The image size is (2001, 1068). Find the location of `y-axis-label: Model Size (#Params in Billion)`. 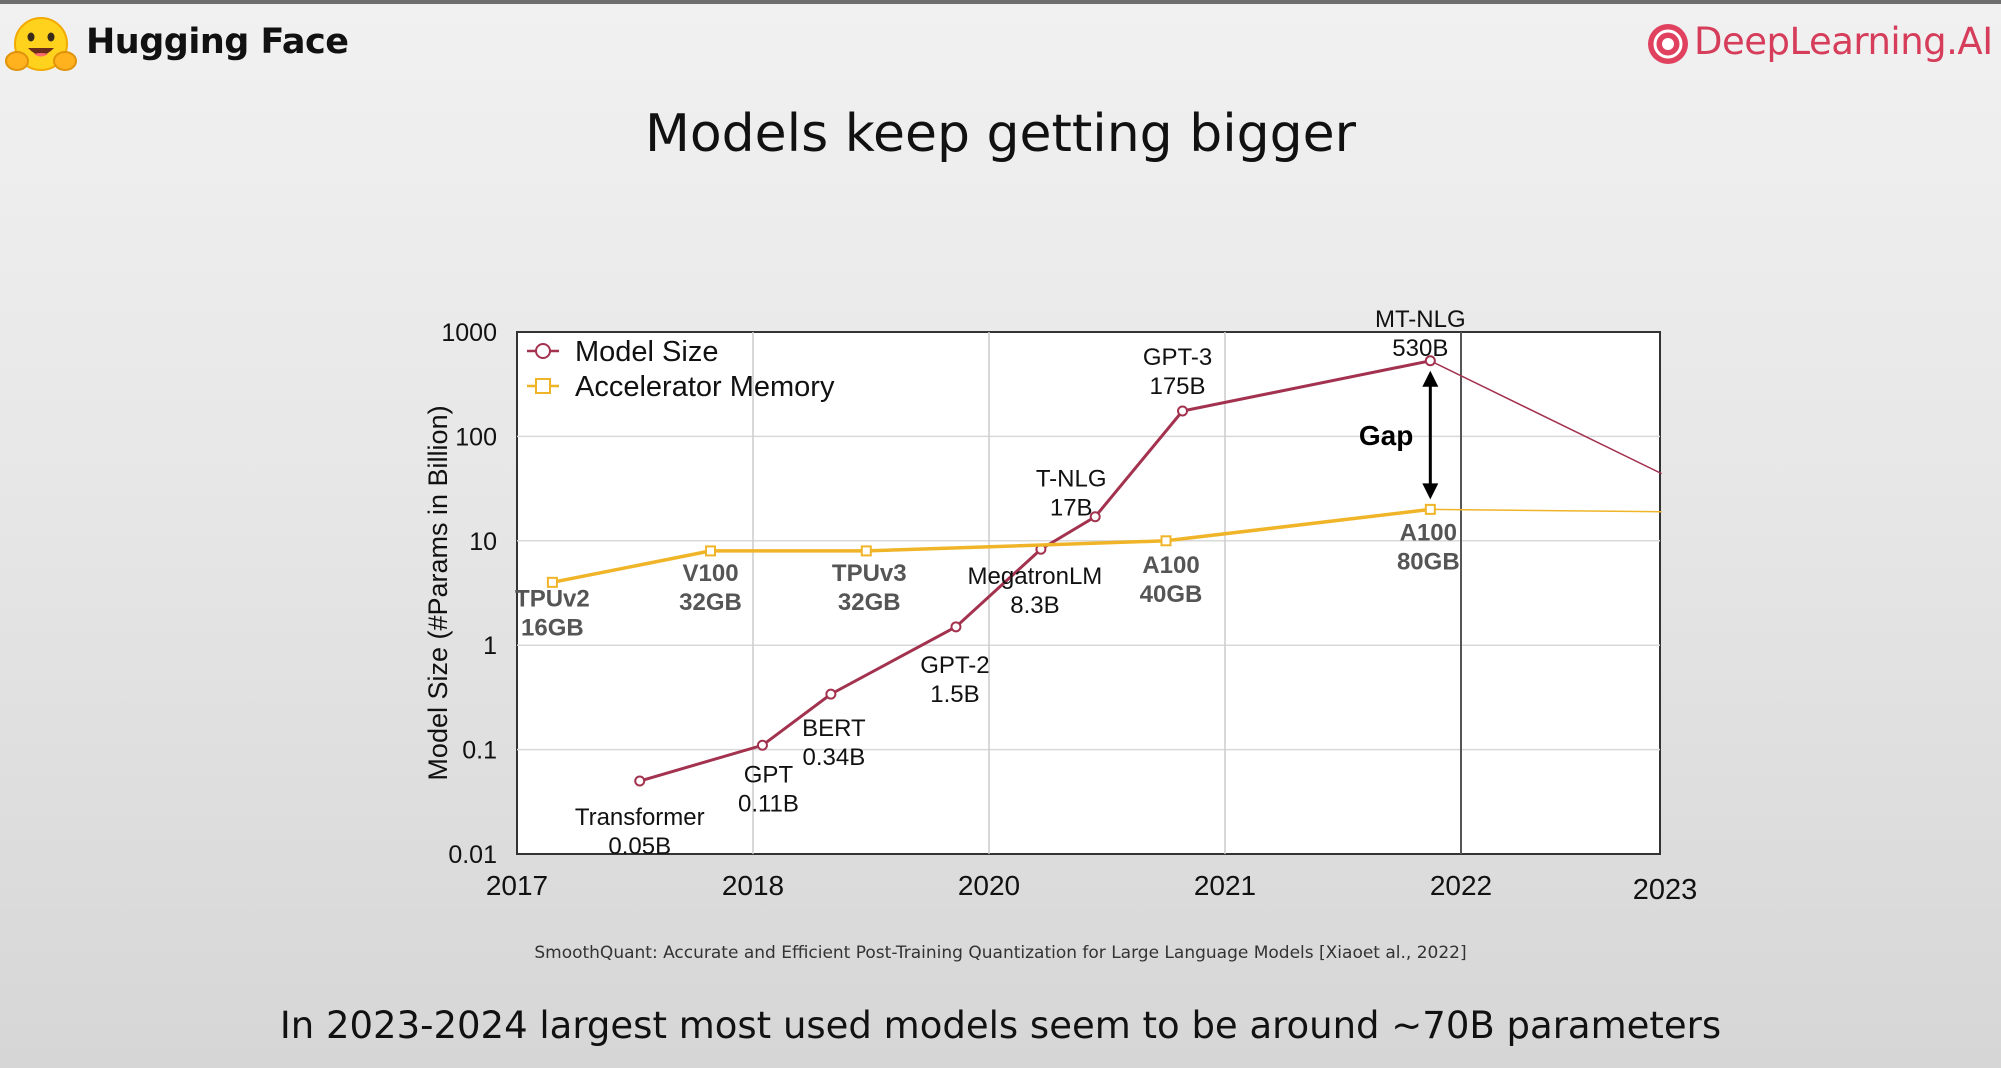

y-axis-label: Model Size (#Params in Billion) is located at coordinates (438, 592).